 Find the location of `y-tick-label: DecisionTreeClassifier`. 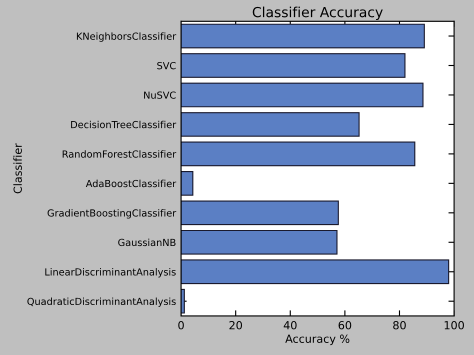

y-tick-label: DecisionTreeClassifier is located at coordinates (123, 124).